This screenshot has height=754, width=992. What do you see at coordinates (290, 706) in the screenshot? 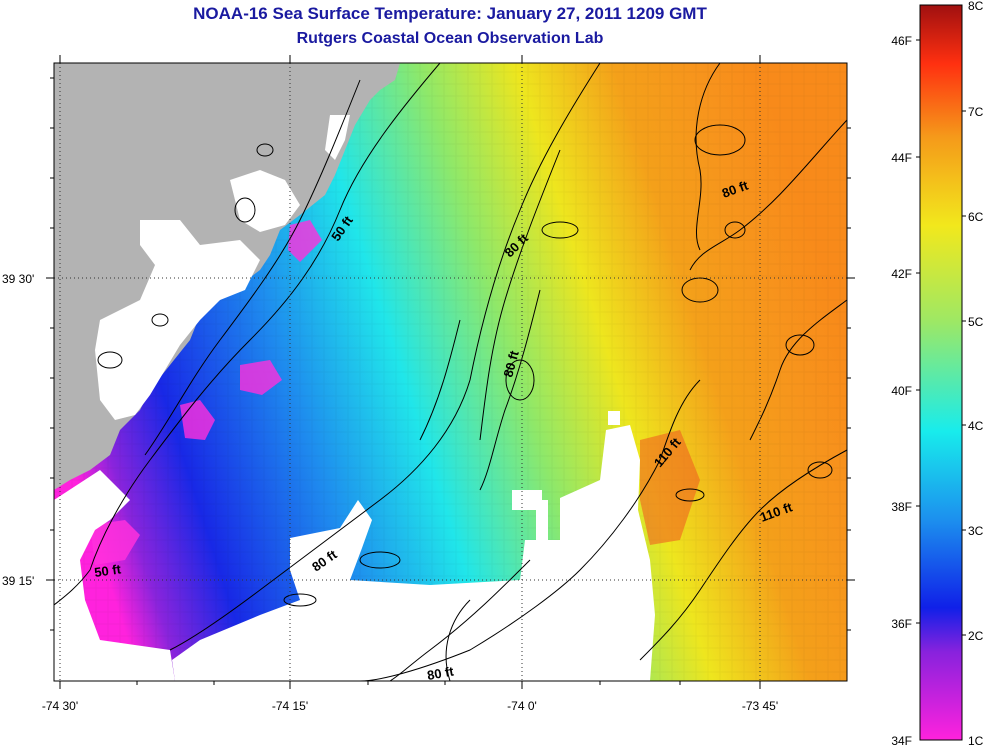
I see `x-tick-label: -74 15'` at bounding box center [290, 706].